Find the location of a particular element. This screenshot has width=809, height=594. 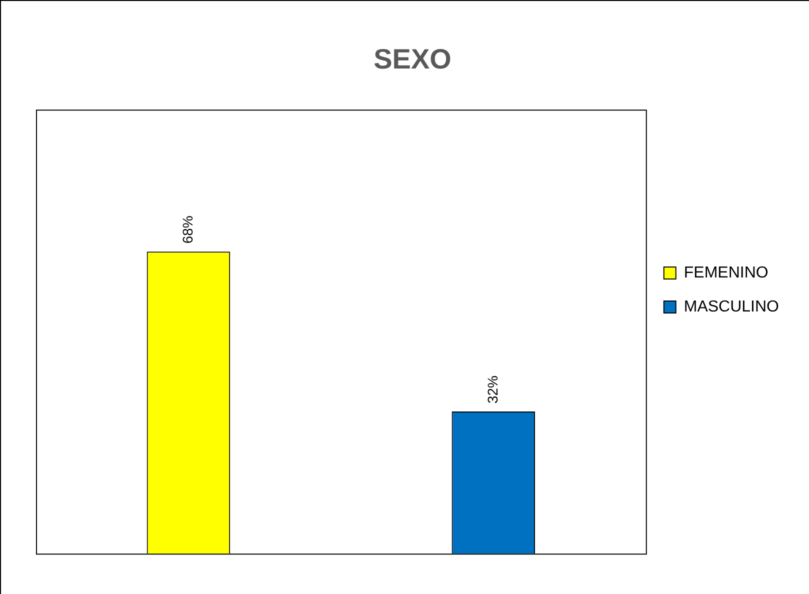

data-label: 68% is located at coordinates (187, 230).